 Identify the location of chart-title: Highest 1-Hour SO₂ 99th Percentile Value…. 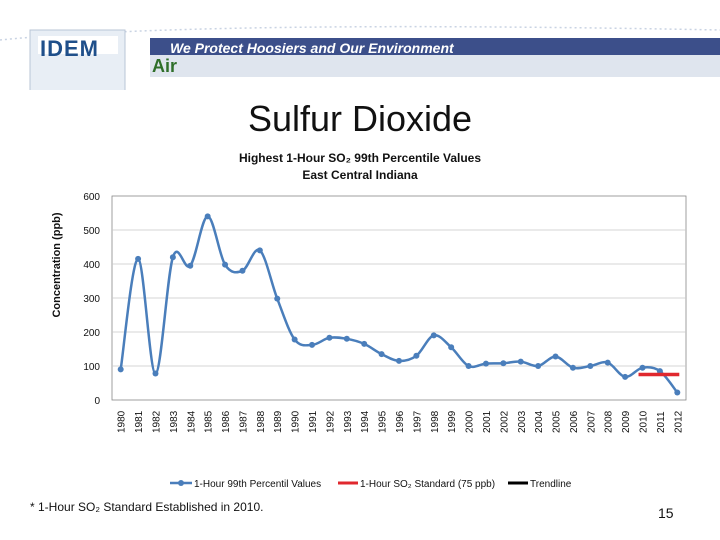
(360, 167).